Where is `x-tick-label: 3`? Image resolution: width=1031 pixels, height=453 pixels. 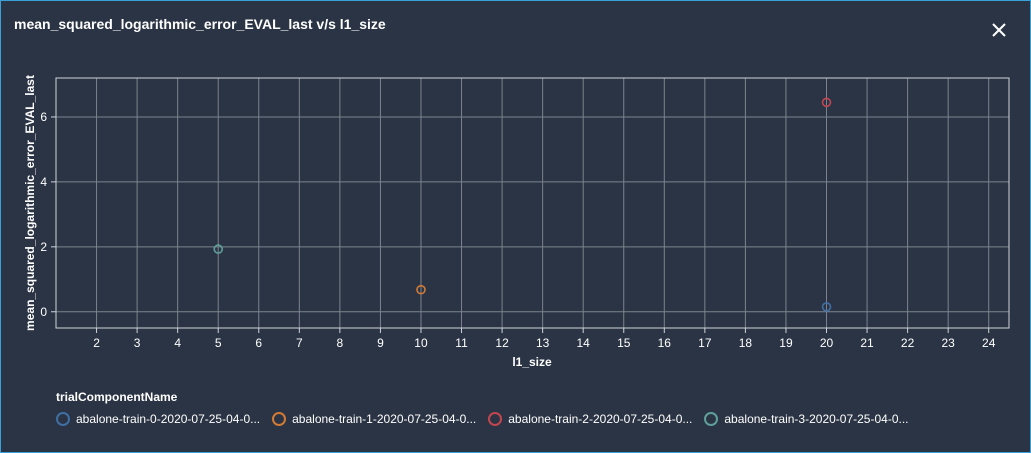
x-tick-label: 3 is located at coordinates (137, 343).